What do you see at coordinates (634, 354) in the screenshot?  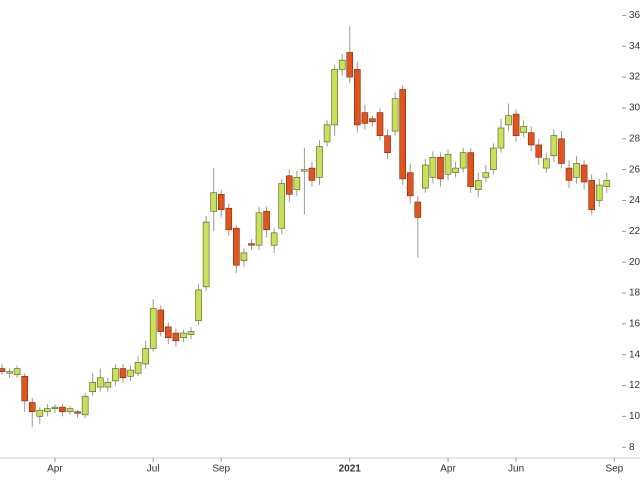 I see `y-tick-label: 14` at bounding box center [634, 354].